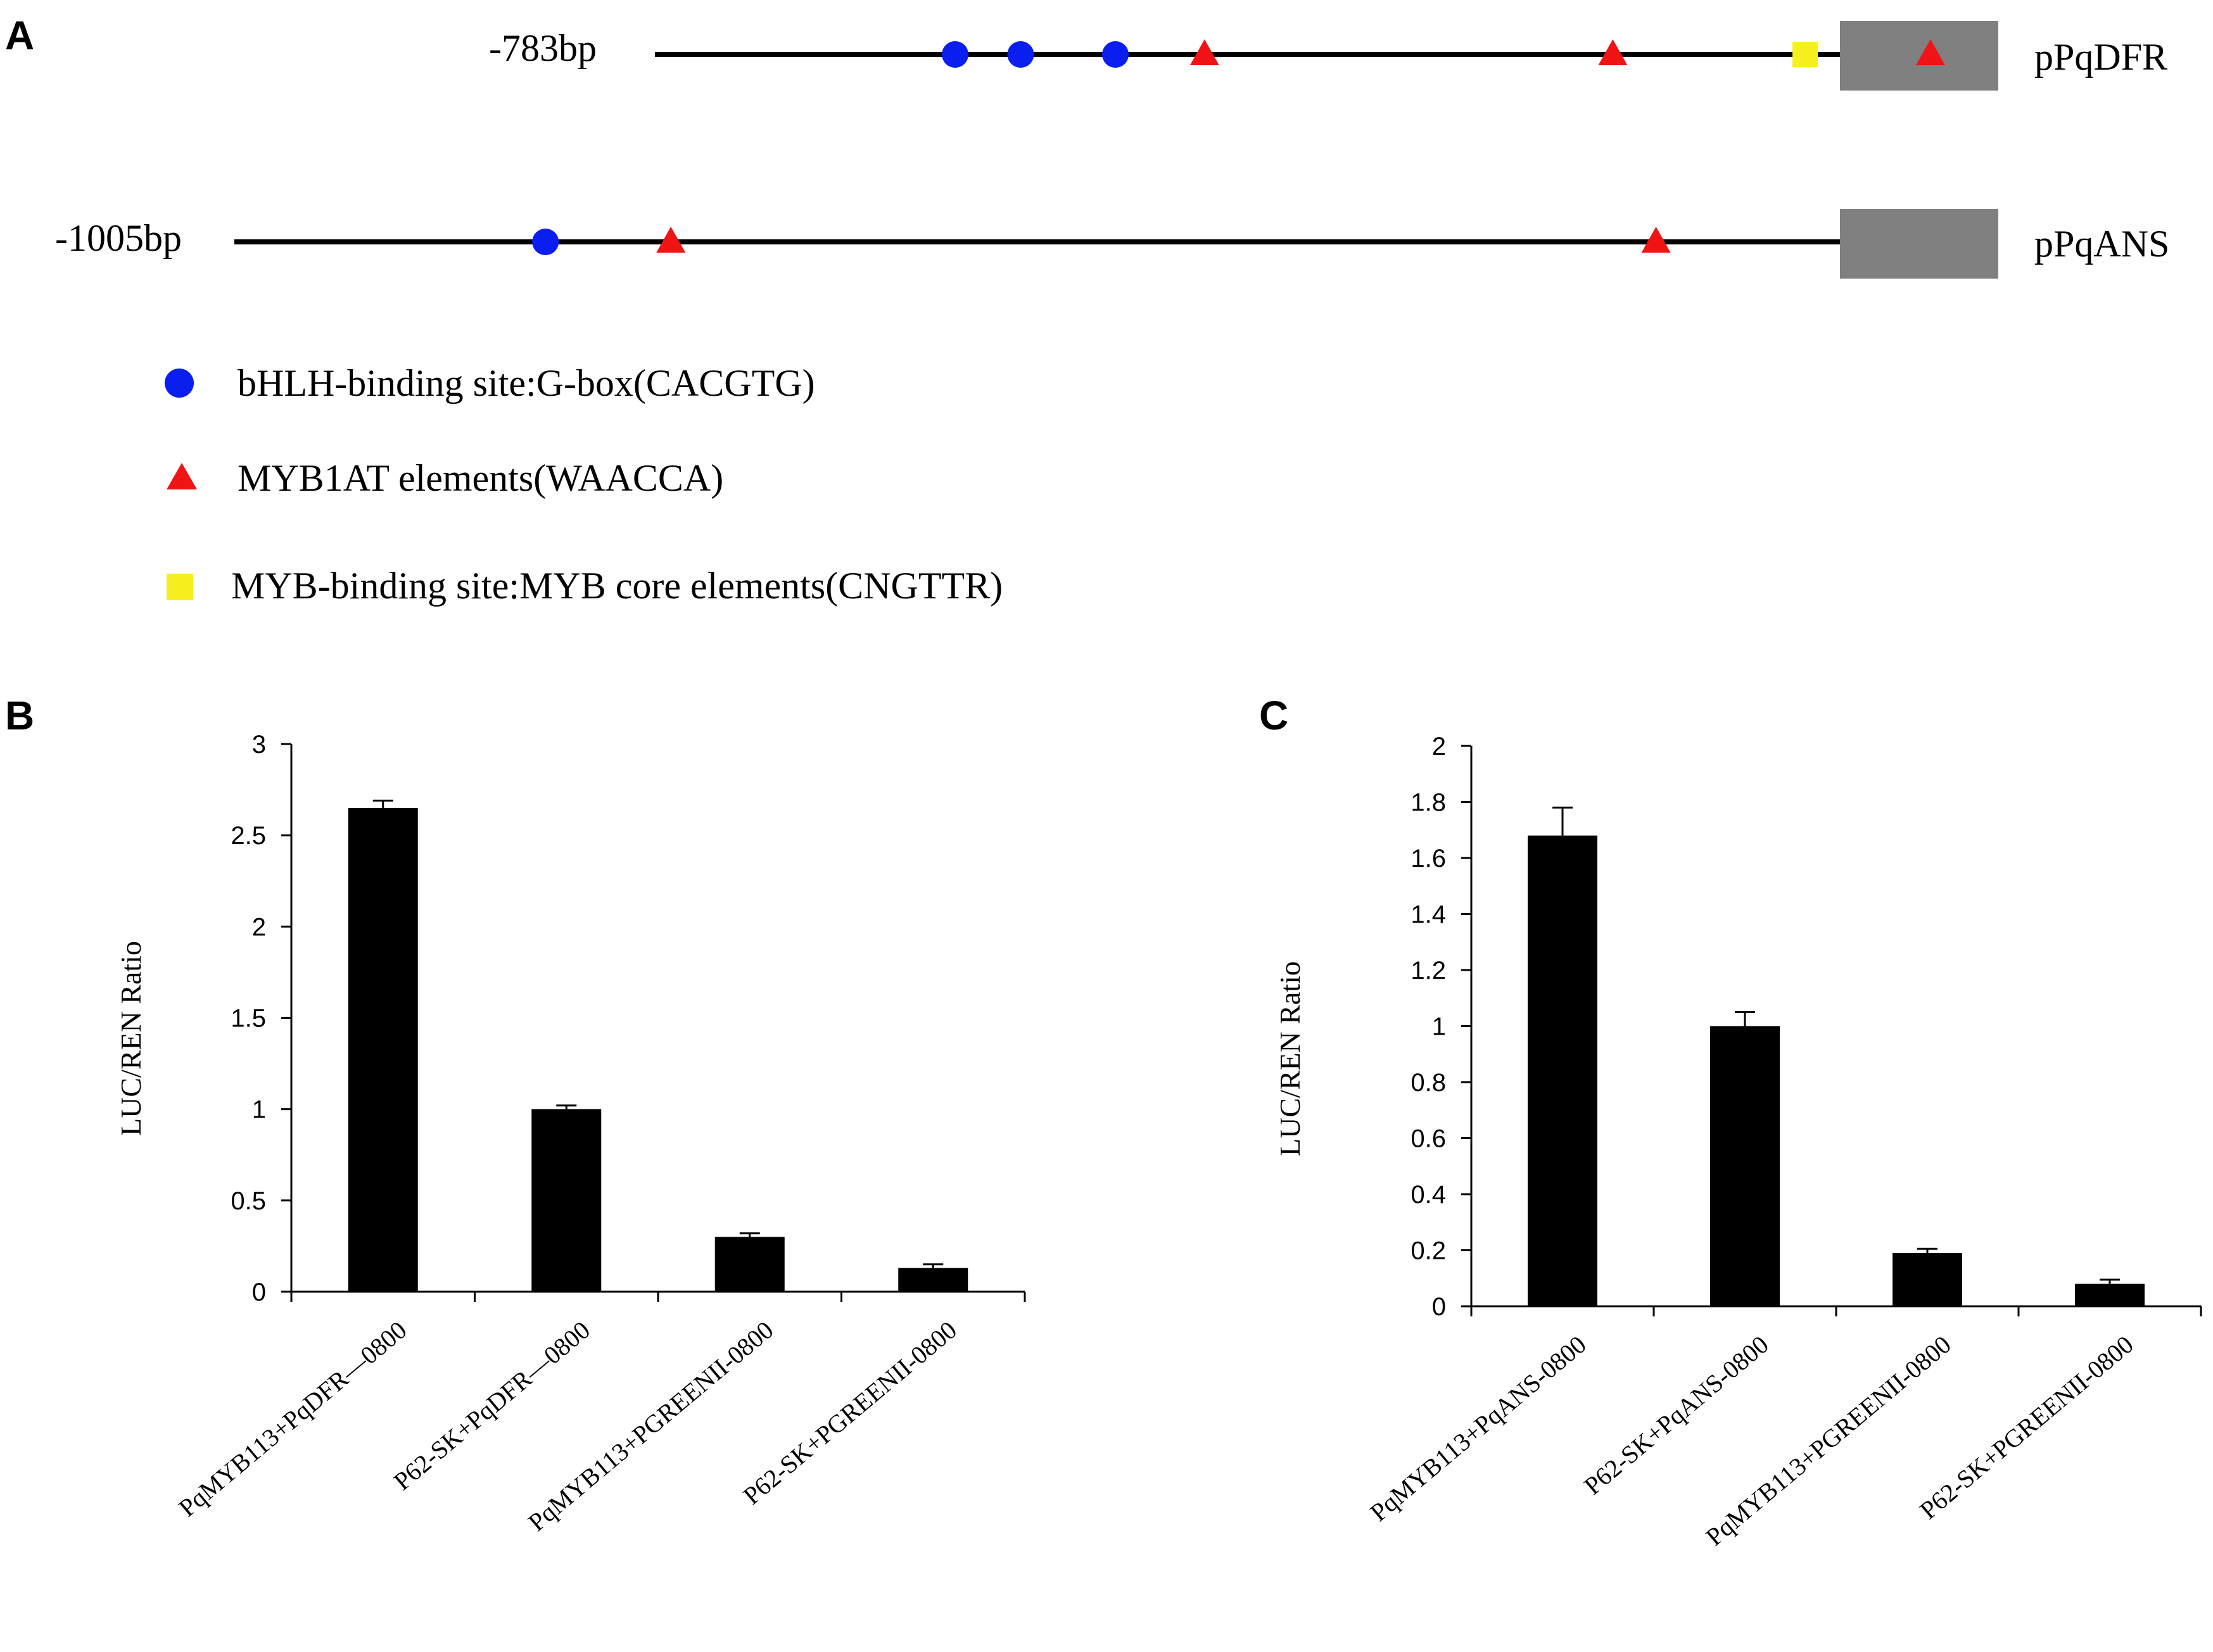  Describe the element at coordinates (1439, 747) in the screenshot. I see `panel-c-y-tick-label: 2` at that location.